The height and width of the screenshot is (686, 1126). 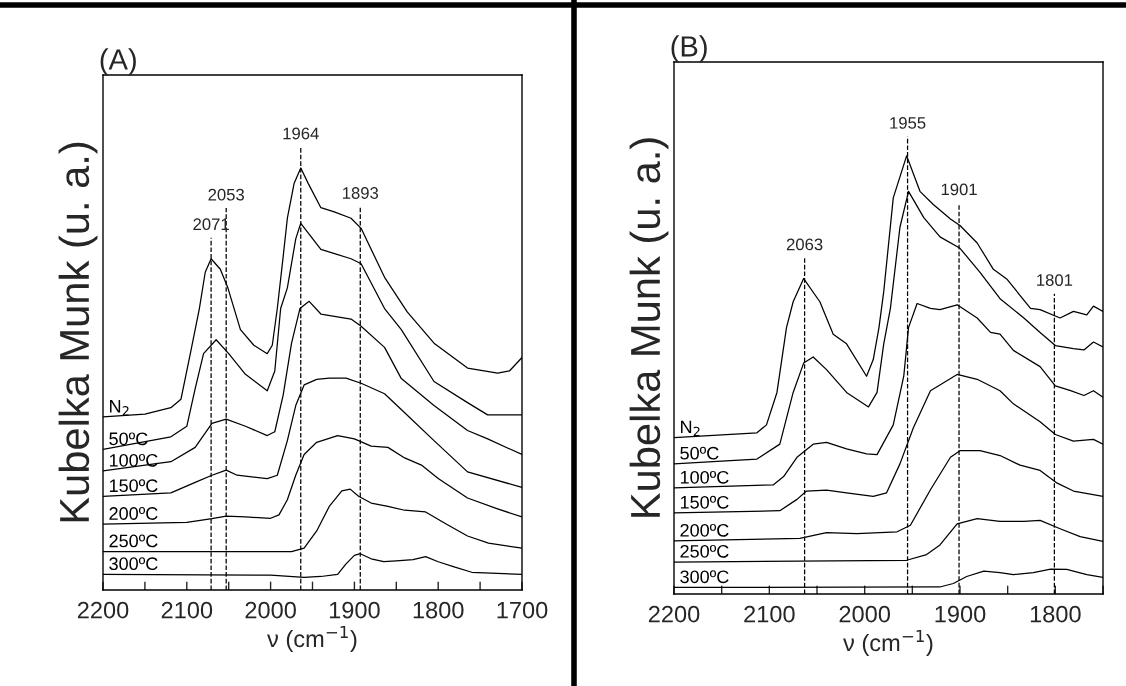 I want to click on ref-line-label: 2071, so click(x=211, y=224).